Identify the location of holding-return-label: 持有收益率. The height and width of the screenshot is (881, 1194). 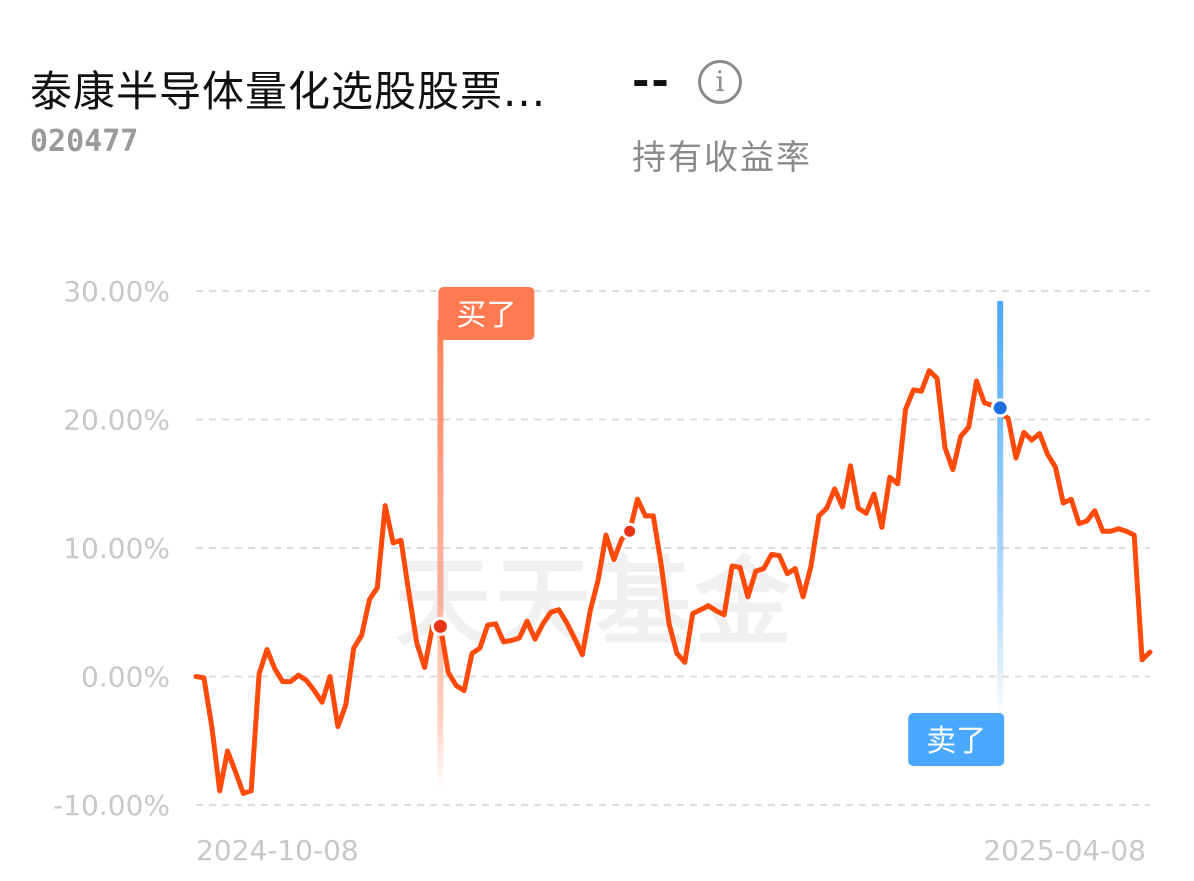
(722, 158).